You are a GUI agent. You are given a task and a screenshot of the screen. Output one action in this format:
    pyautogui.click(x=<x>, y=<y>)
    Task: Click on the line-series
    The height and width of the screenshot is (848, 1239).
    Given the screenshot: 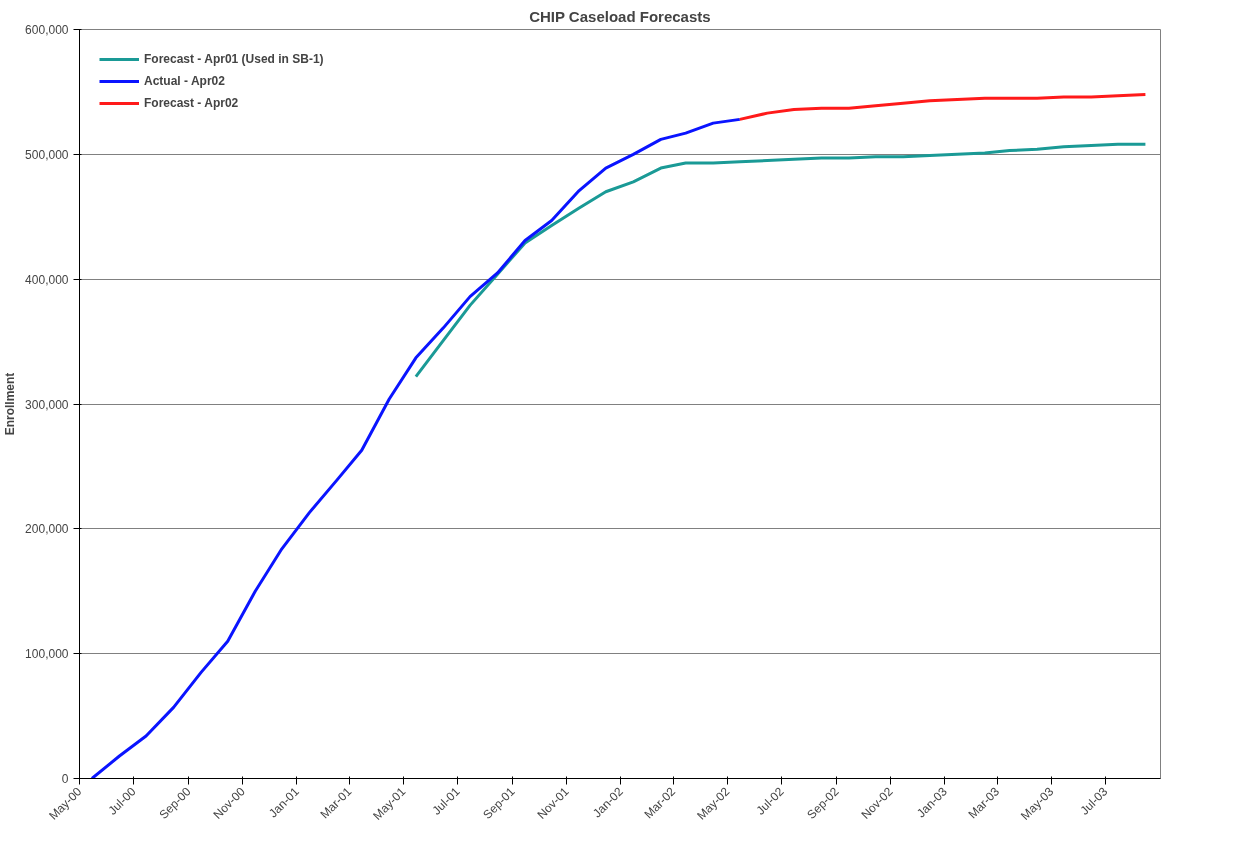 What is the action you would take?
    pyautogui.click(x=942, y=106)
    